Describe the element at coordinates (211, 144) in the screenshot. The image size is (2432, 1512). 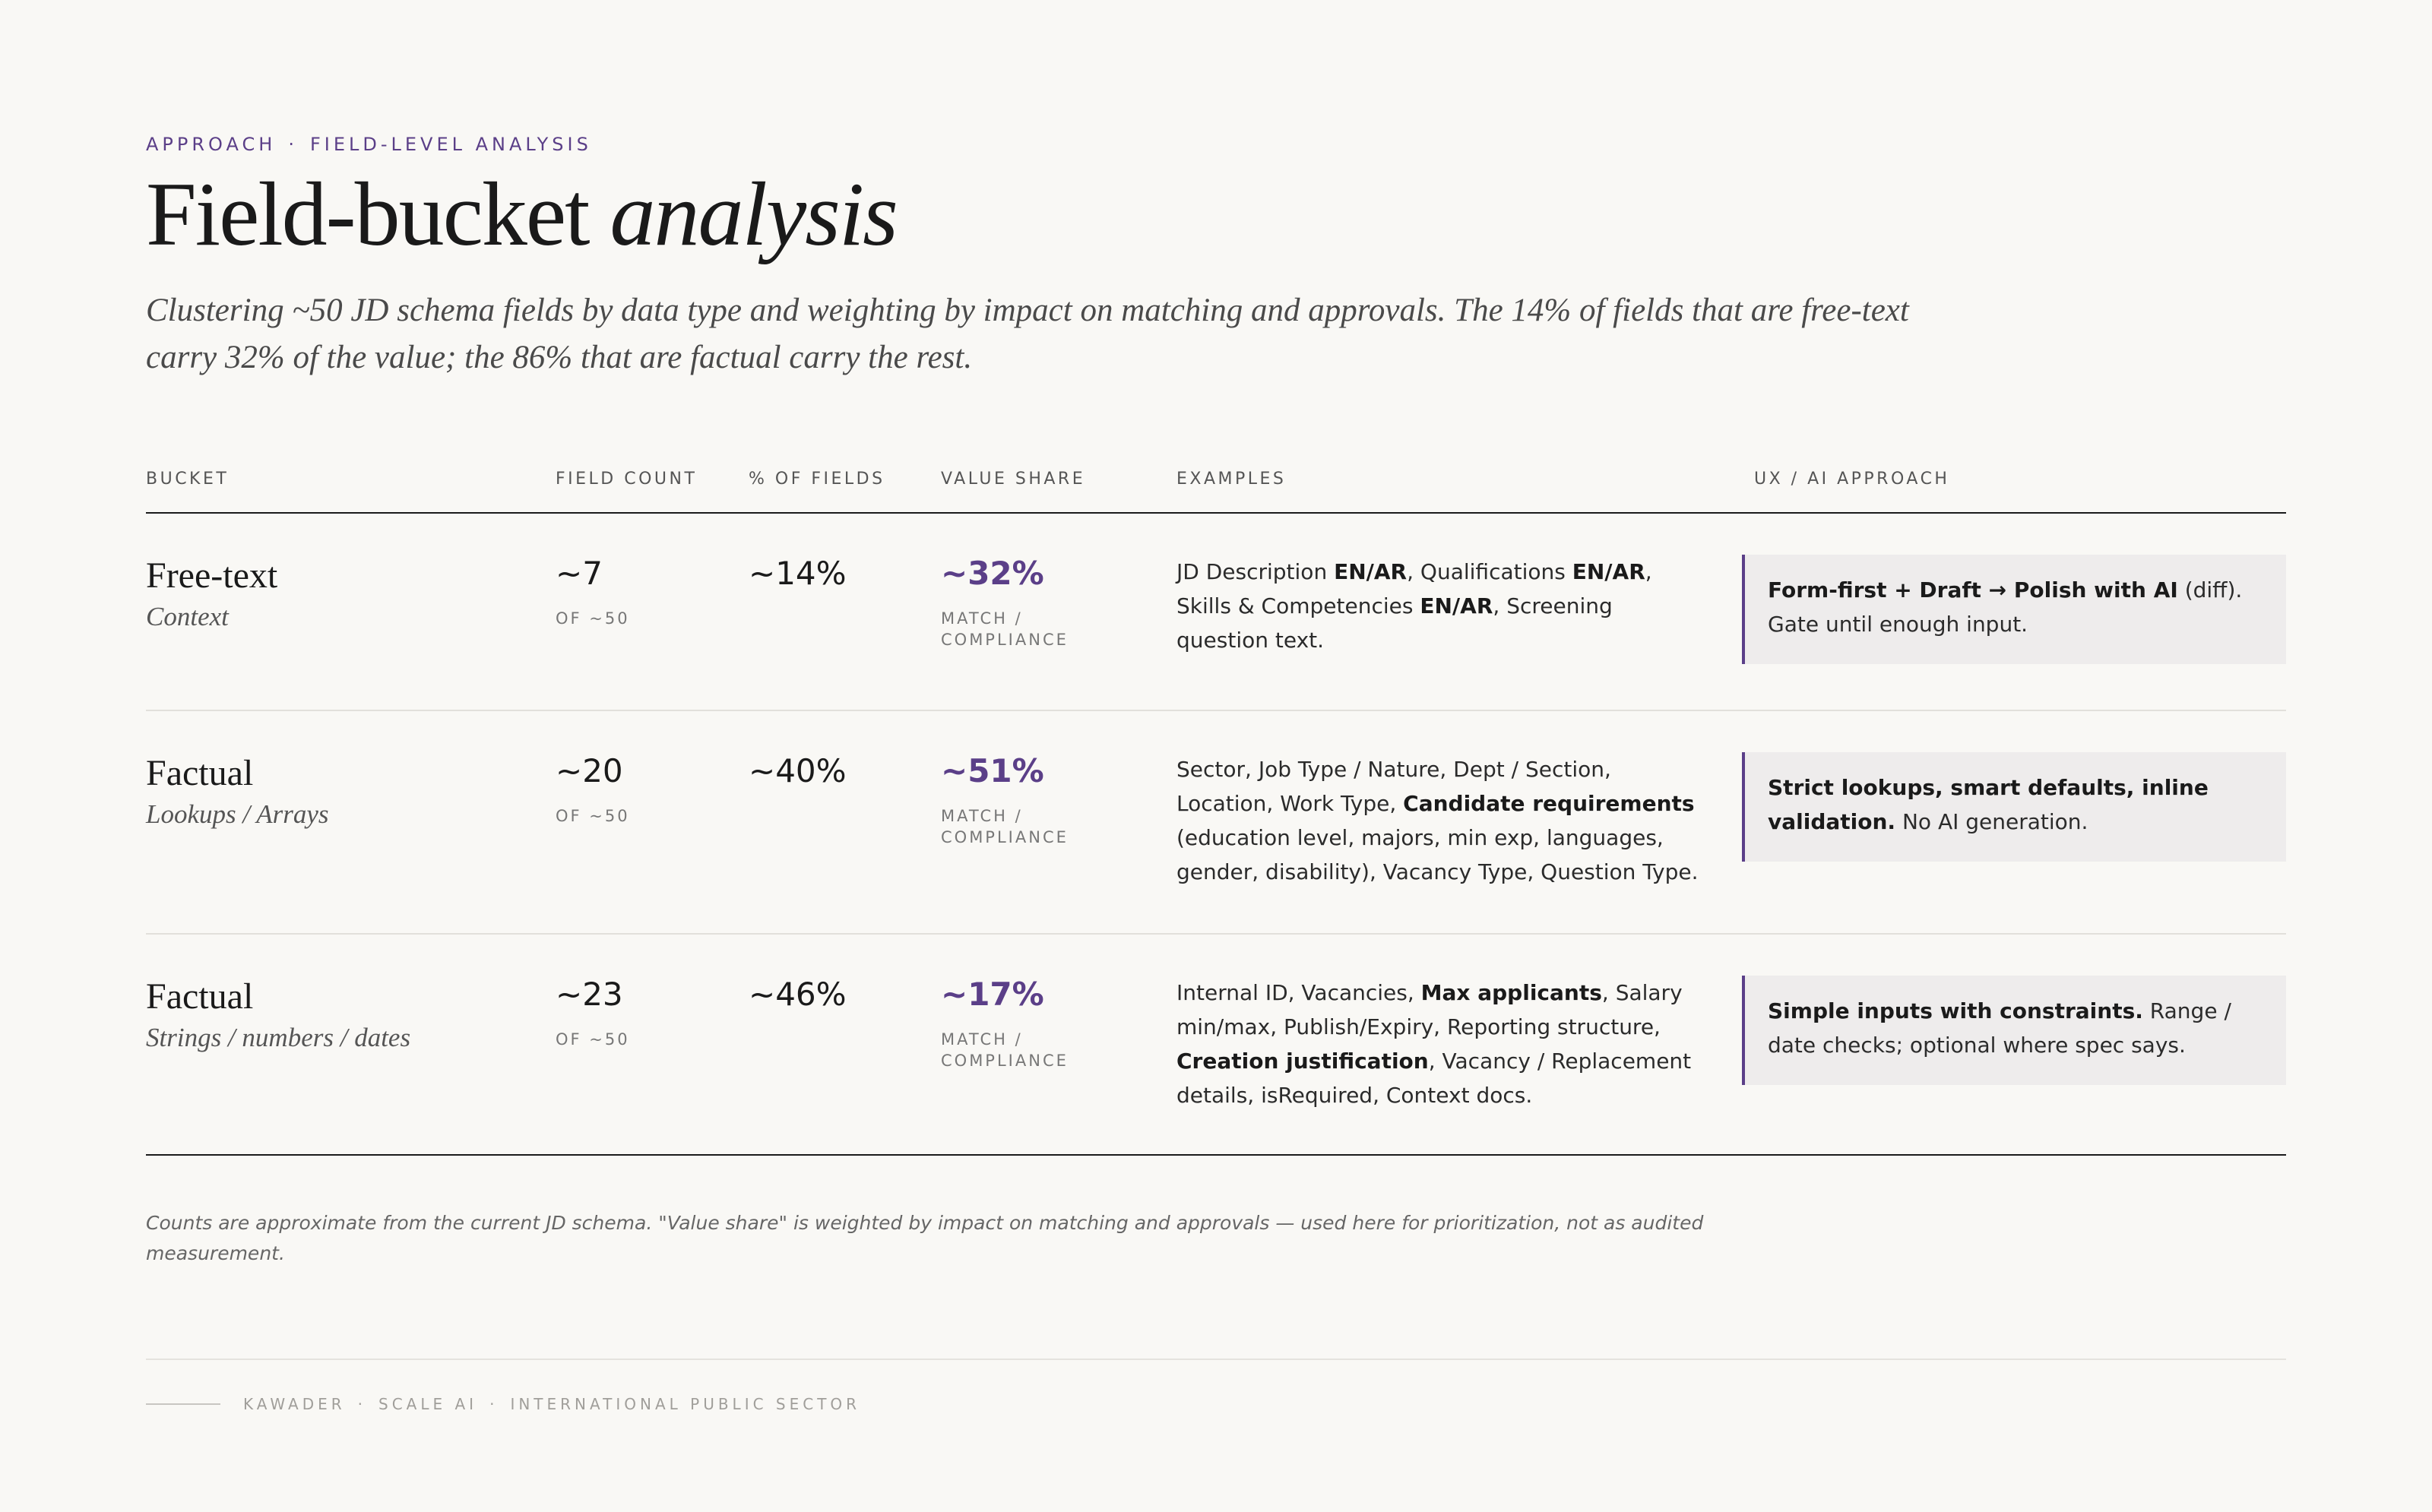
I see `eyebrow-section: APPROACH` at that location.